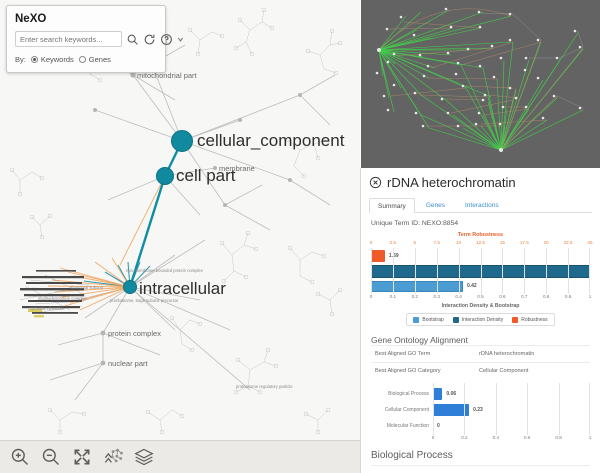  I want to click on biological-process-heading: Biological Process, so click(412, 455).